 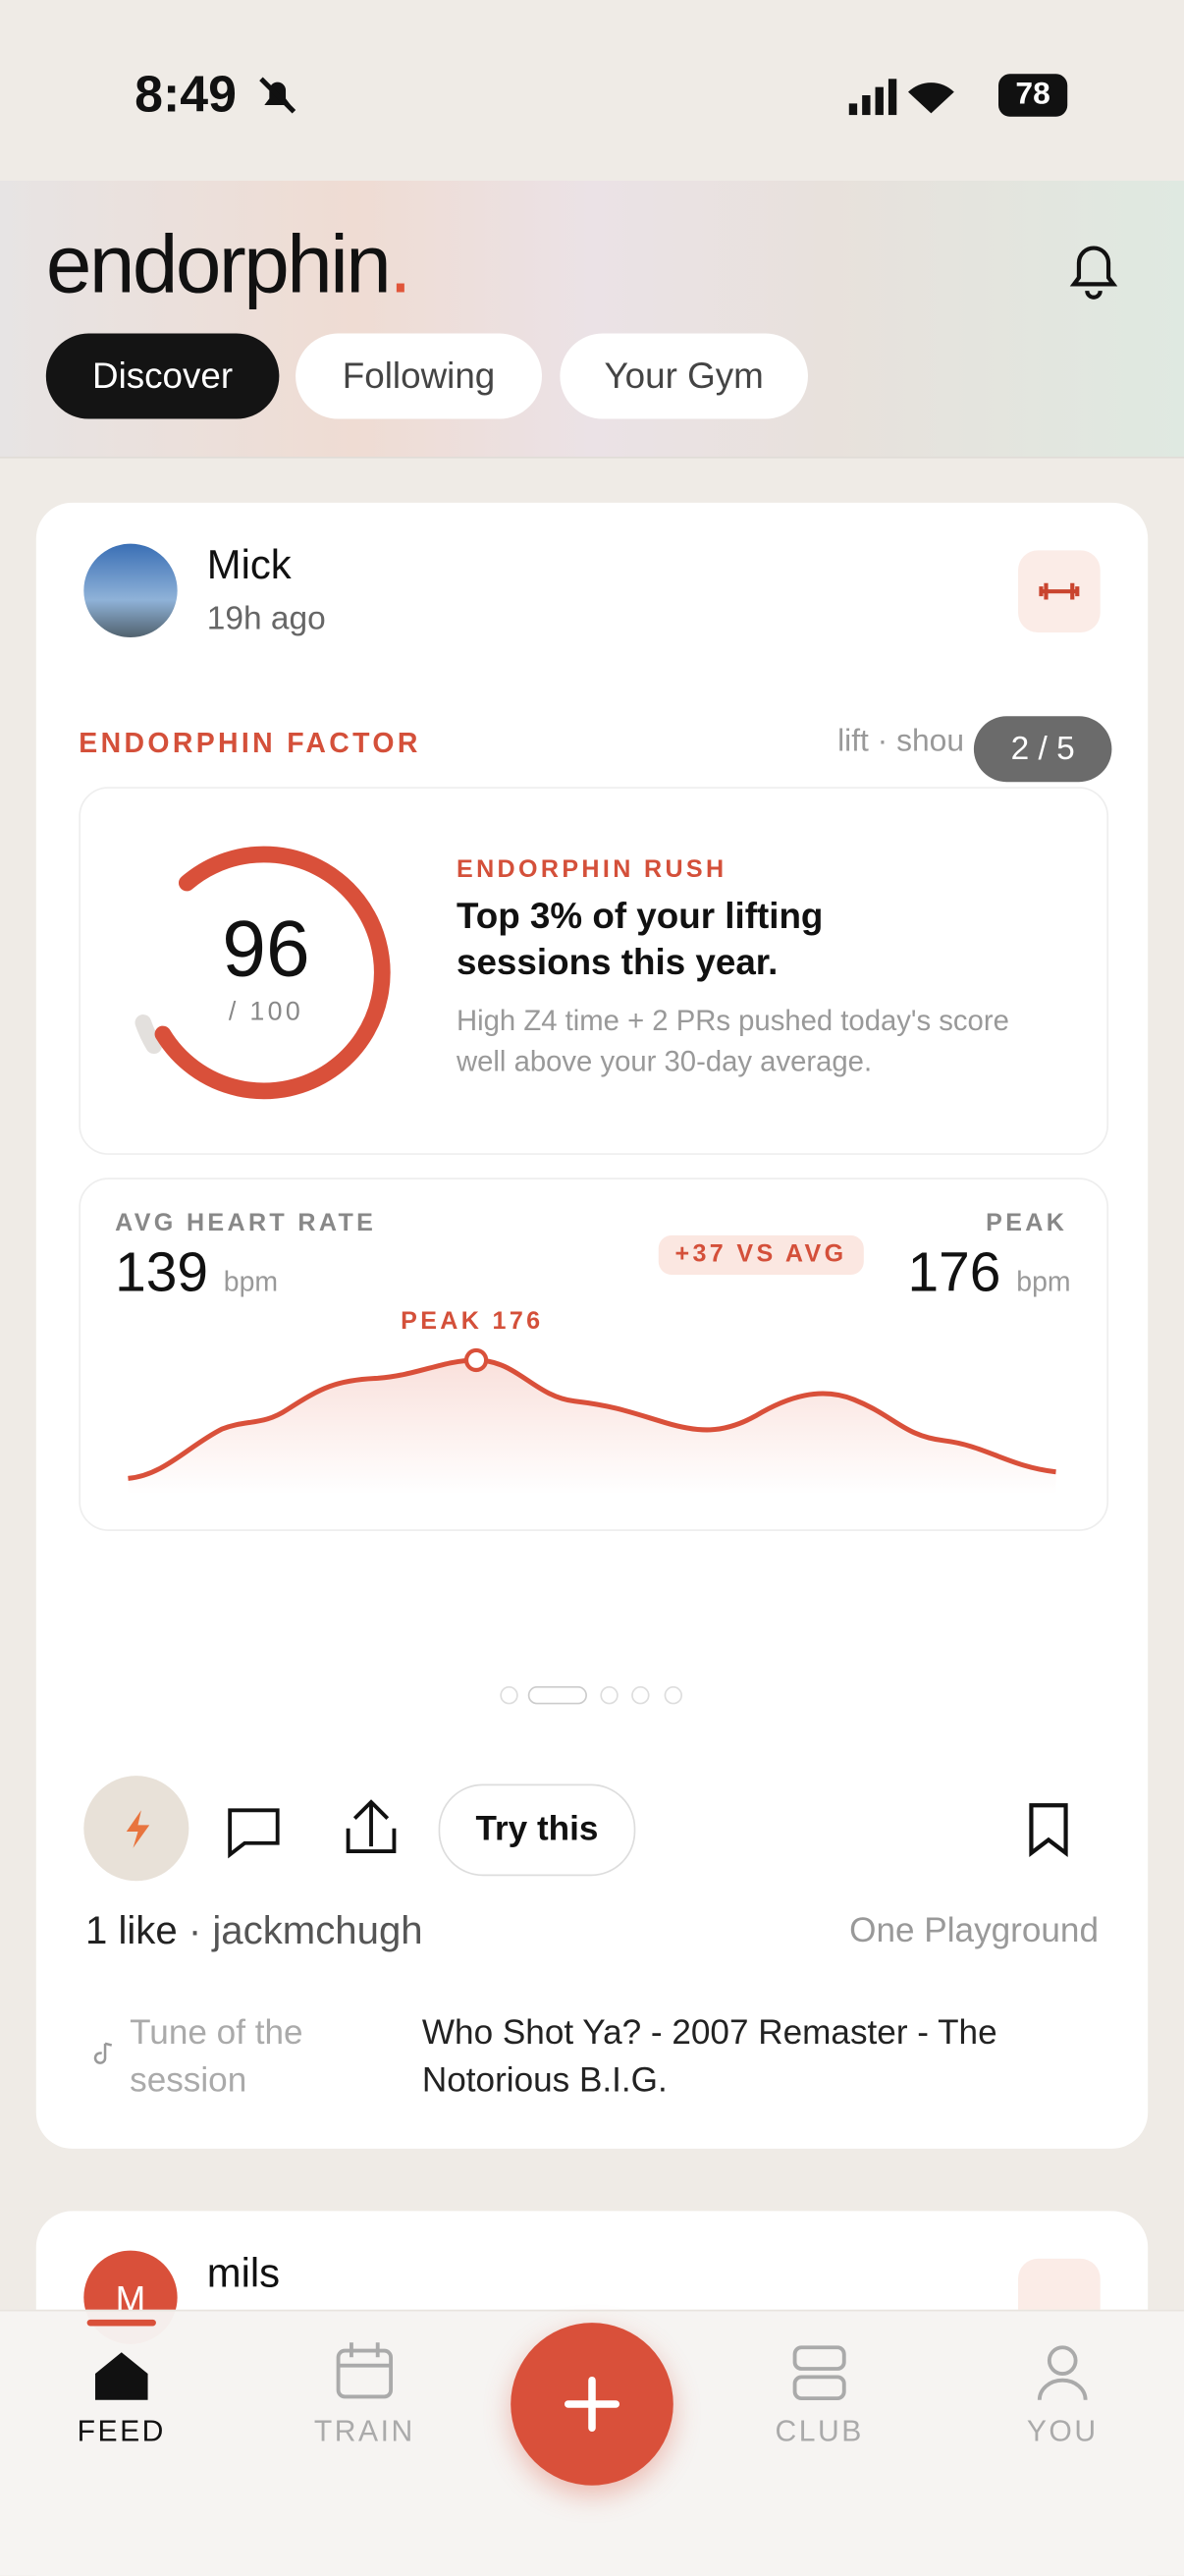 I want to click on nav-icons, so click(x=591, y=2371).